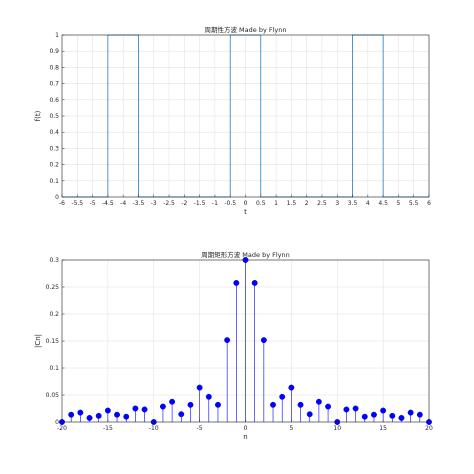  What do you see at coordinates (261, 203) in the screenshot?
I see `x-tick-label: 0.5` at bounding box center [261, 203].